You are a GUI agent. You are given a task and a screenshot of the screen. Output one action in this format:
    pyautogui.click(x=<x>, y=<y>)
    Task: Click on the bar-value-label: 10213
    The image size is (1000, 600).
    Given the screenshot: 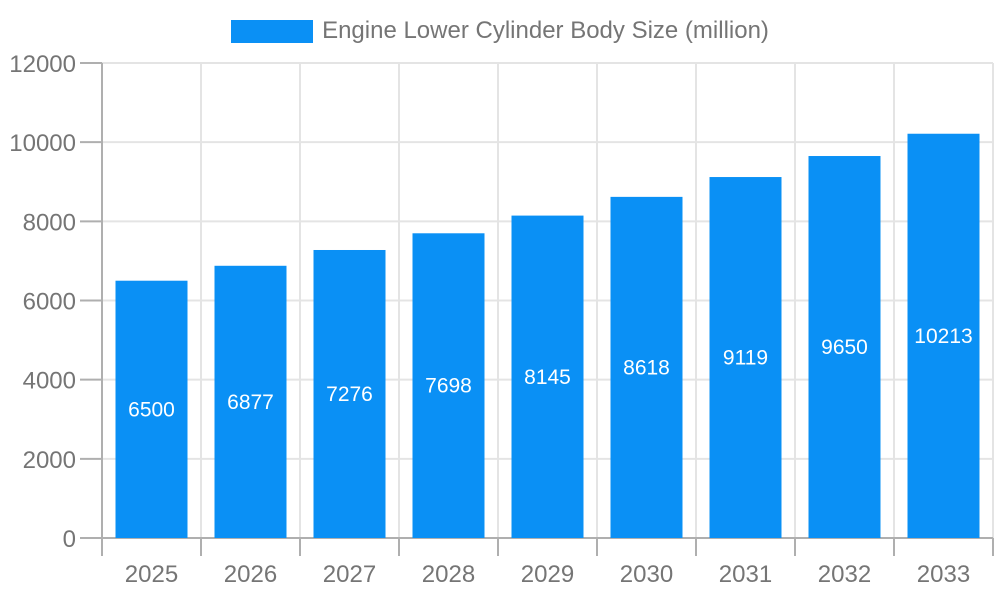 What is the action you would take?
    pyautogui.click(x=943, y=336)
    